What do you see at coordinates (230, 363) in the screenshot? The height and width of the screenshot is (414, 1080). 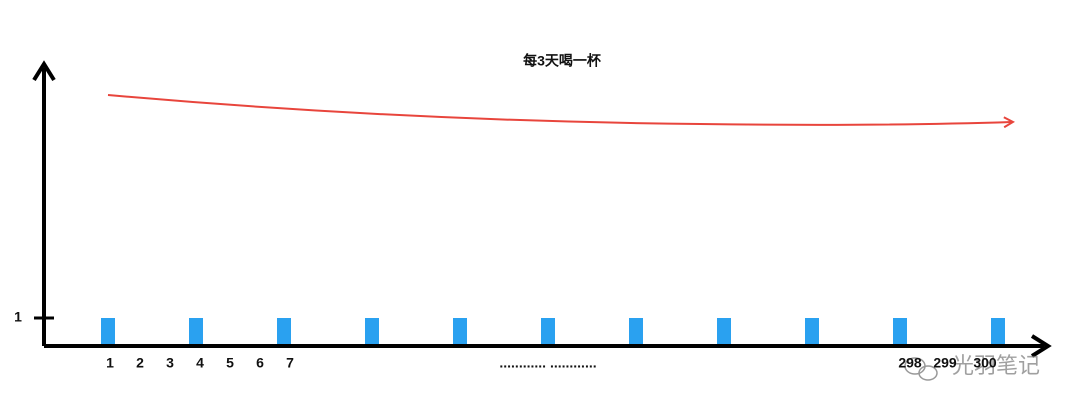 I see `x-tick-label: 5` at bounding box center [230, 363].